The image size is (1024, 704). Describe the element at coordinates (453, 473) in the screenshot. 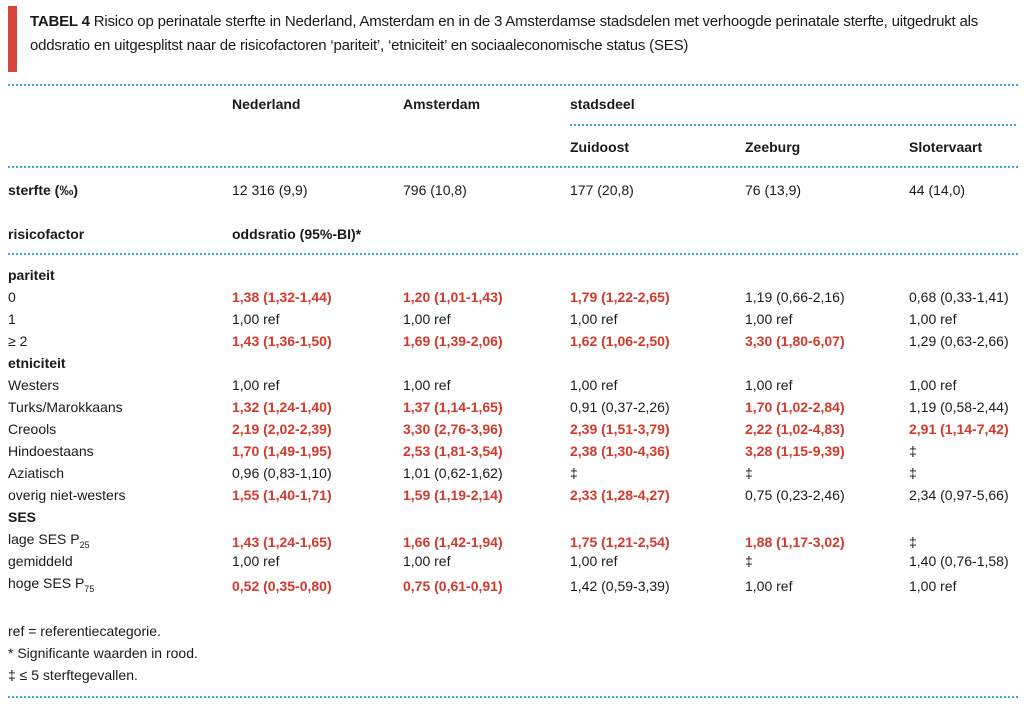

I see `odds-cell: 1,01 (0,62-1,62)` at that location.